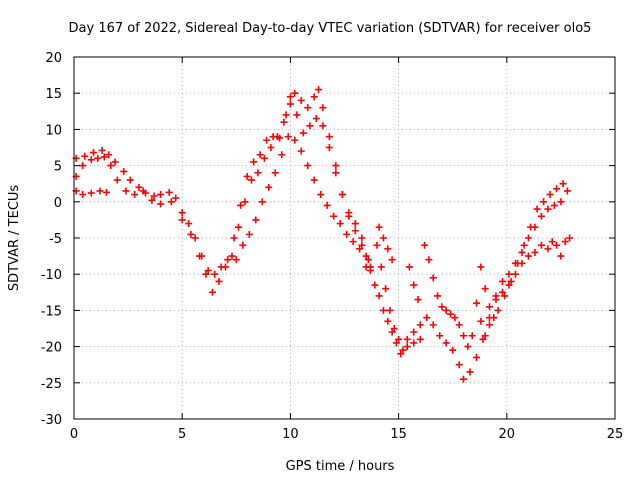 Image resolution: width=640 pixels, height=480 pixels. What do you see at coordinates (51, 275) in the screenshot?
I see `y-tick-label: -10` at bounding box center [51, 275].